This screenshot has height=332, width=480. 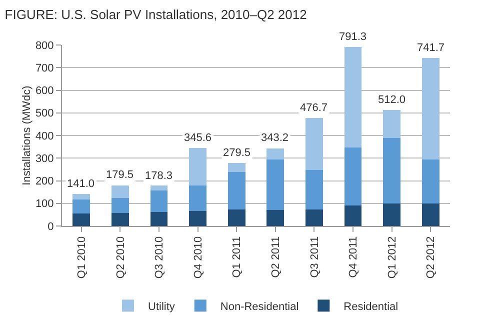 I want to click on y-axis-title: Installations (MWdc), so click(x=27, y=136).